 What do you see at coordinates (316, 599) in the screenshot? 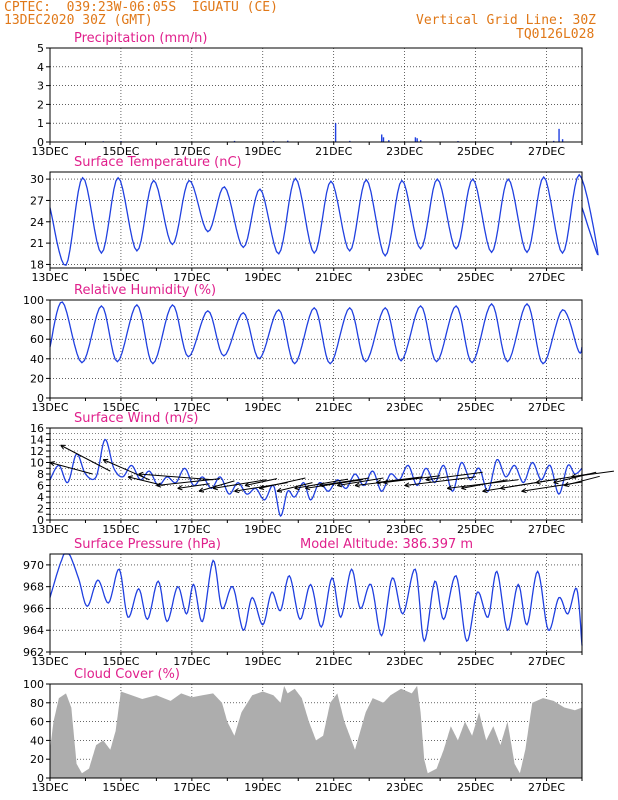
I see `press-series-line` at bounding box center [316, 599].